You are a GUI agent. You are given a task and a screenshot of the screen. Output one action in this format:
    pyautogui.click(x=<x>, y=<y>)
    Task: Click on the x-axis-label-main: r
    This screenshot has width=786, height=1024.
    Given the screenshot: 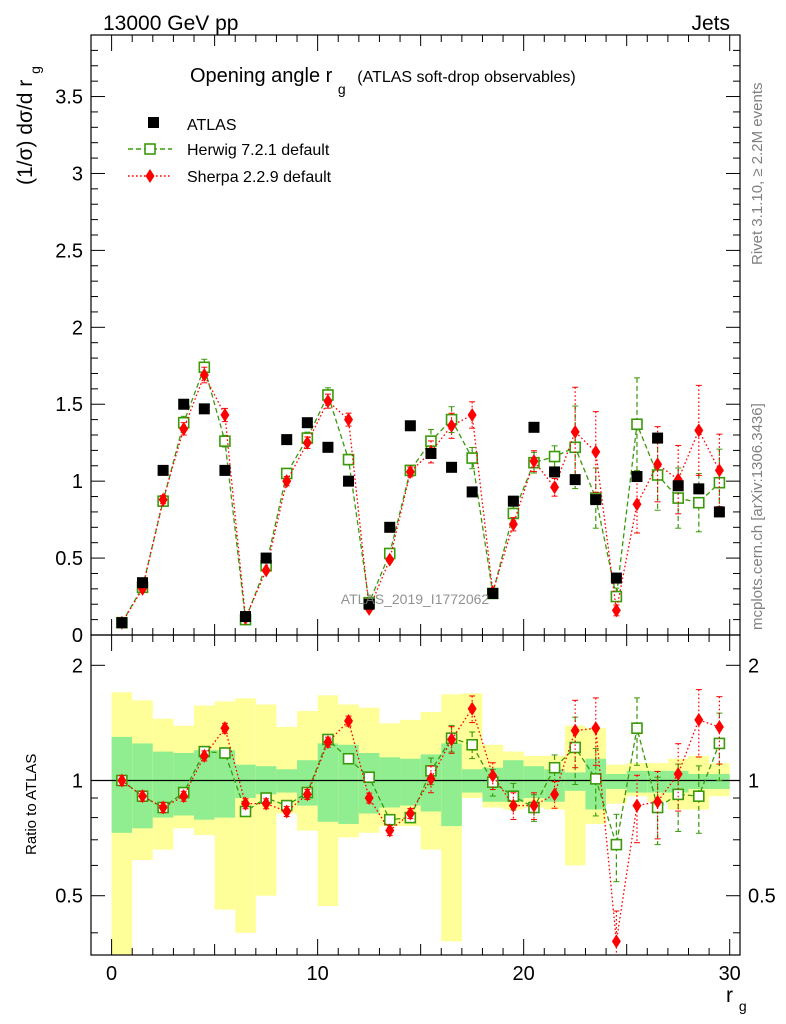 What is the action you would take?
    pyautogui.click(x=729, y=995)
    